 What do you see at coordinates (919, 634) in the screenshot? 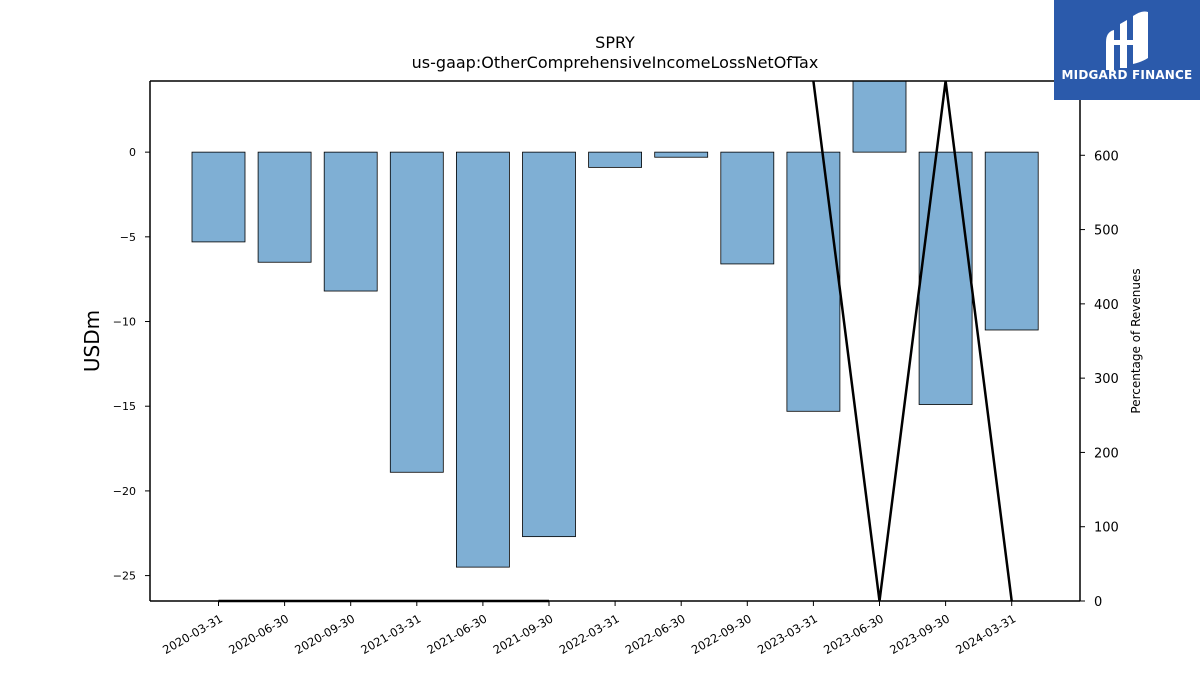
I see `x-tick-label: 2023-09-30` at bounding box center [919, 634].